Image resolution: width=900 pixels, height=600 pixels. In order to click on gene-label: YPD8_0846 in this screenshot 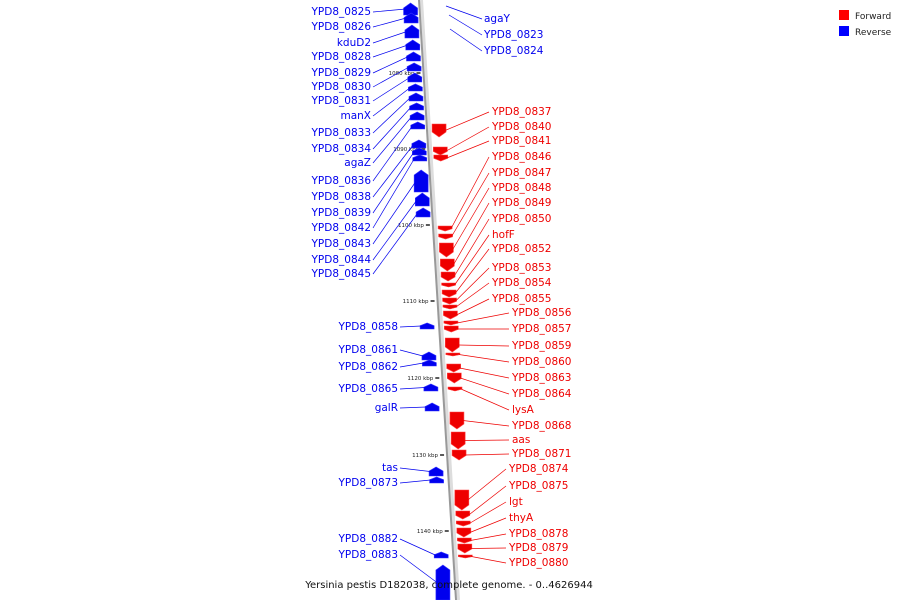, I will do `click(521, 157)`.